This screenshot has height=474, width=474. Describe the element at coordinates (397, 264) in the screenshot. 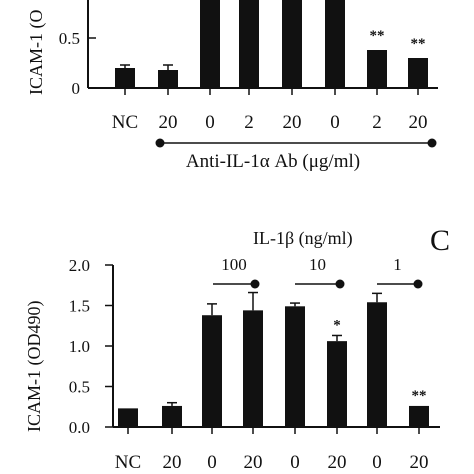

I see `panel-c-group-label-2: 1` at that location.